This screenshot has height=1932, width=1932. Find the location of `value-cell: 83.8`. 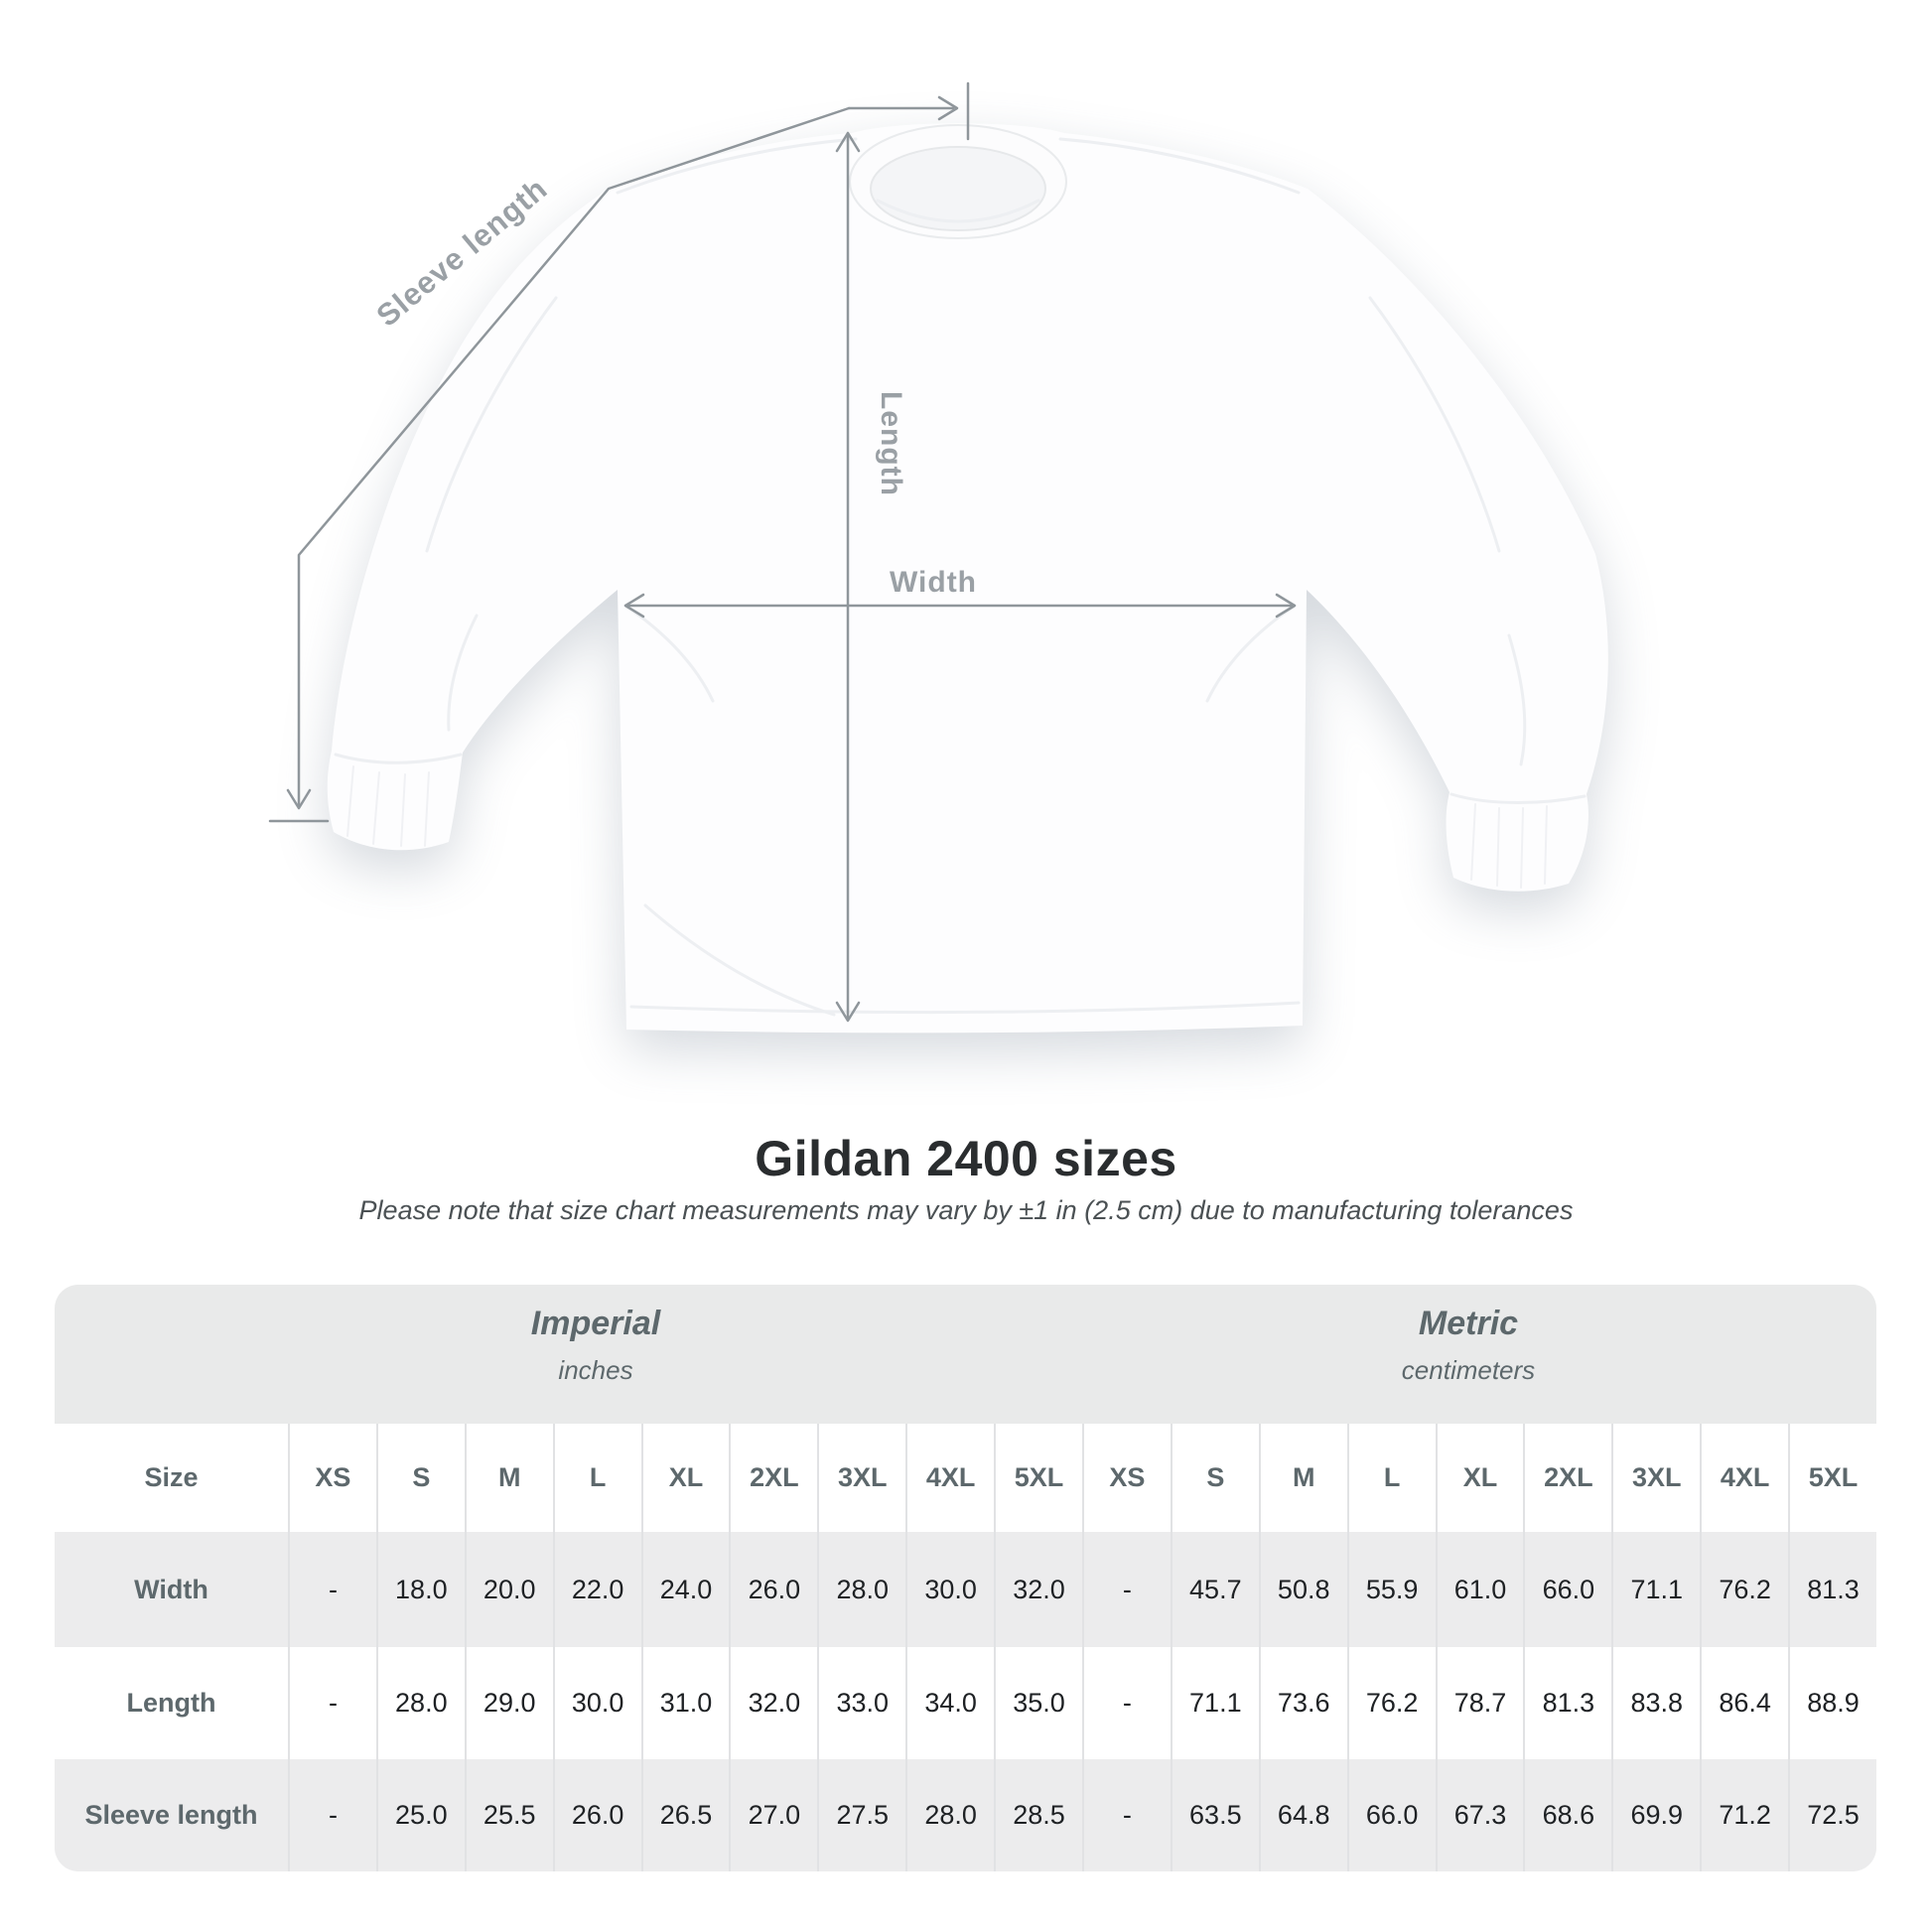

value-cell: 83.8 is located at coordinates (1656, 1703).